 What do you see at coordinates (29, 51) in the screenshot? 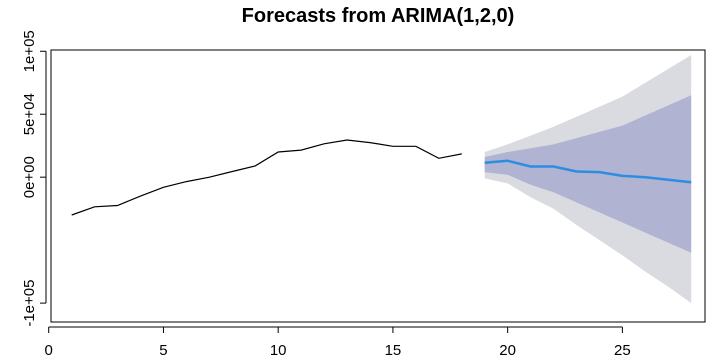
I see `y-tick-label: 1e+05` at bounding box center [29, 51].